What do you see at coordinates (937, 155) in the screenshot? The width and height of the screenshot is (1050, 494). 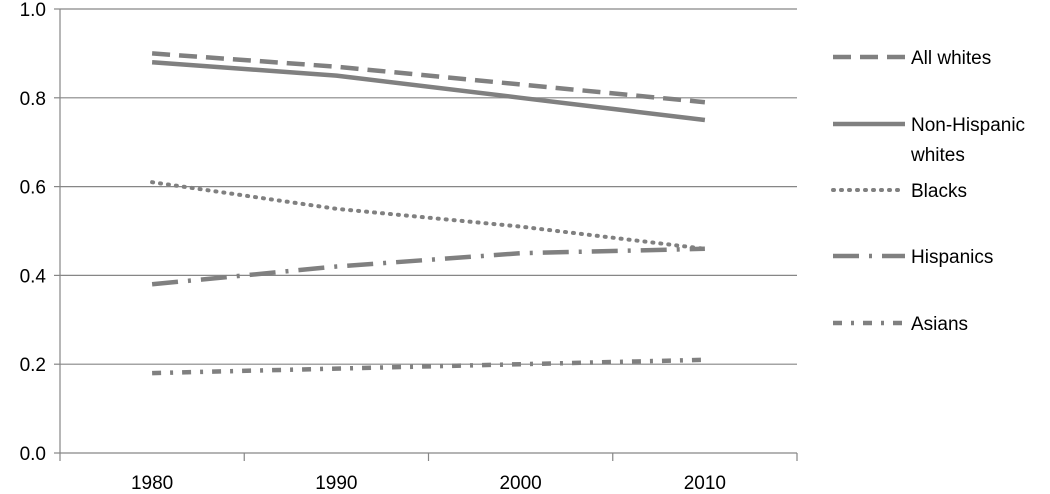 I see `legend-label: whites` at bounding box center [937, 155].